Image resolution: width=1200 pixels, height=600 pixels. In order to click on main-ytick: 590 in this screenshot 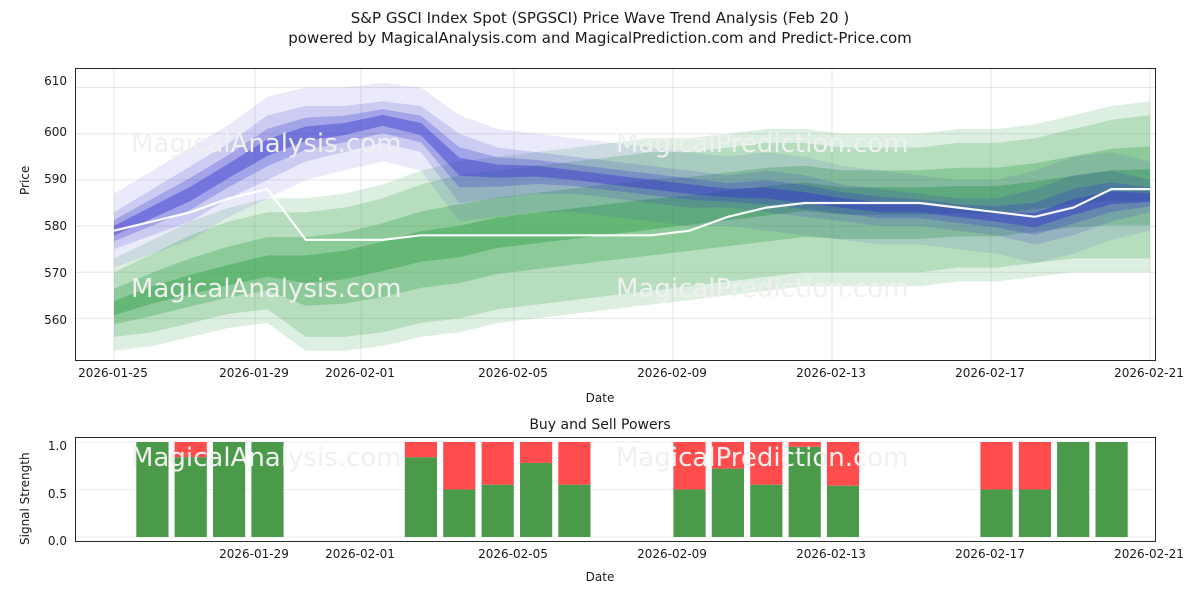, I will do `click(55, 179)`.